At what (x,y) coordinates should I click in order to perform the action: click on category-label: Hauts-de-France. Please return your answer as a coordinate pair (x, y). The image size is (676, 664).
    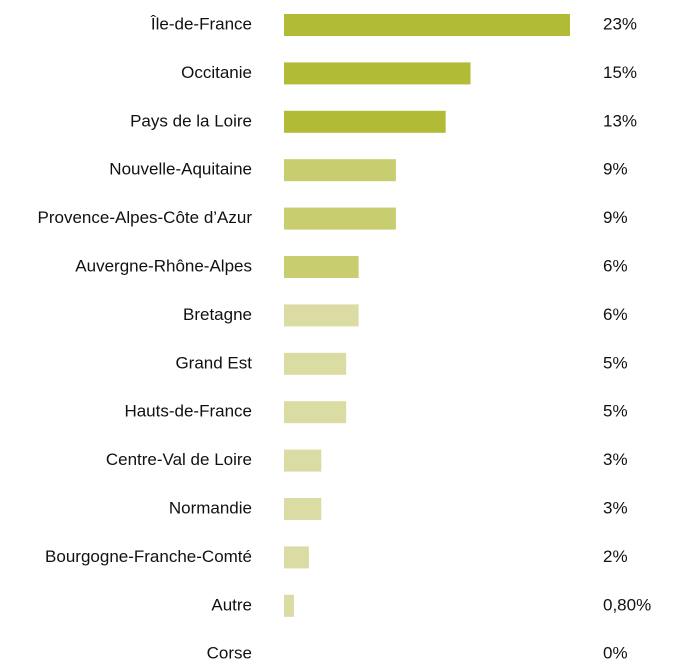
    Looking at the image, I should click on (188, 411).